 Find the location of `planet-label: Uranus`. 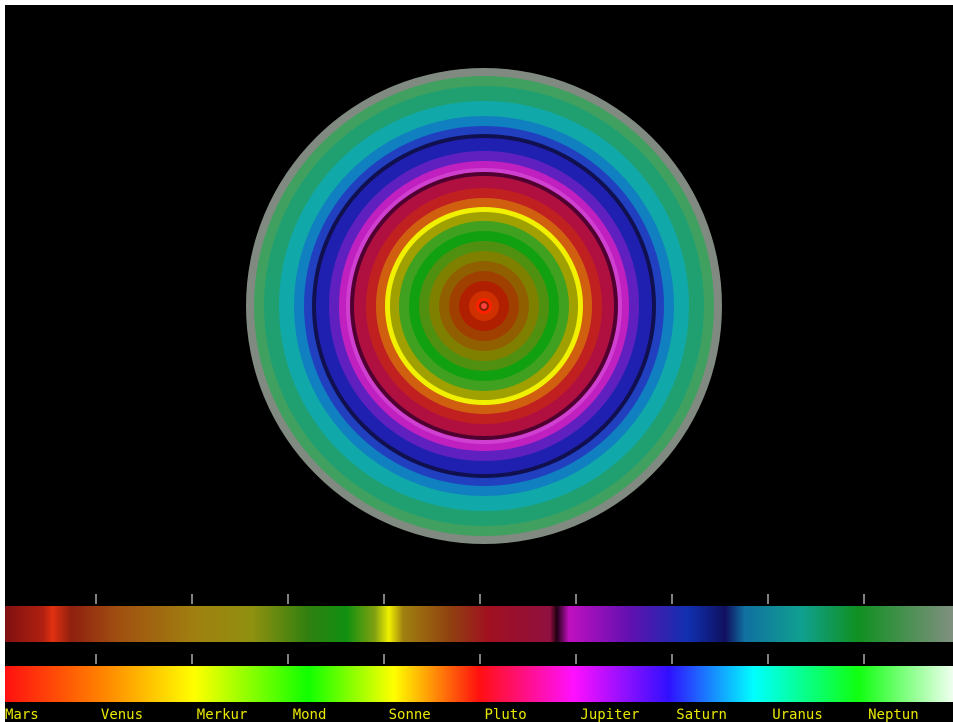

planet-label: Uranus is located at coordinates (797, 714).